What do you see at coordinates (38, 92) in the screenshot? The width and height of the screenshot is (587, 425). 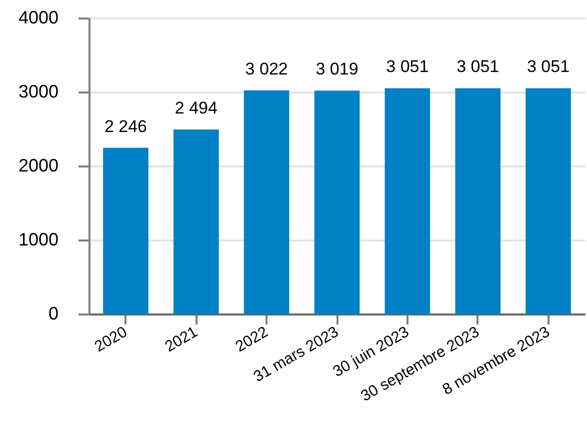 I see `y-tick-label: 3000` at bounding box center [38, 92].